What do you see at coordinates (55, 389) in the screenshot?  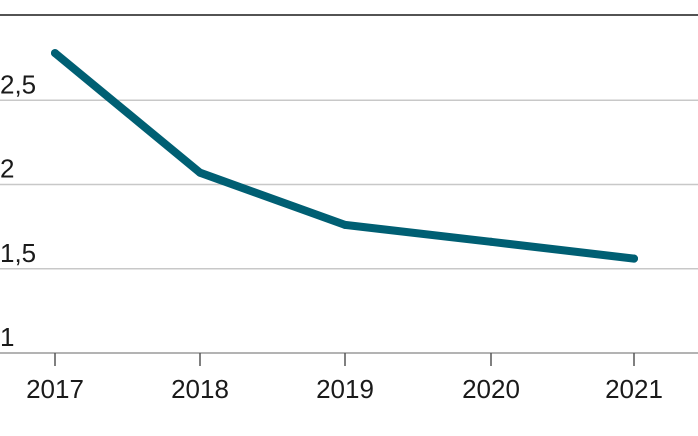 I see `x-tick-label: 2017` at bounding box center [55, 389].